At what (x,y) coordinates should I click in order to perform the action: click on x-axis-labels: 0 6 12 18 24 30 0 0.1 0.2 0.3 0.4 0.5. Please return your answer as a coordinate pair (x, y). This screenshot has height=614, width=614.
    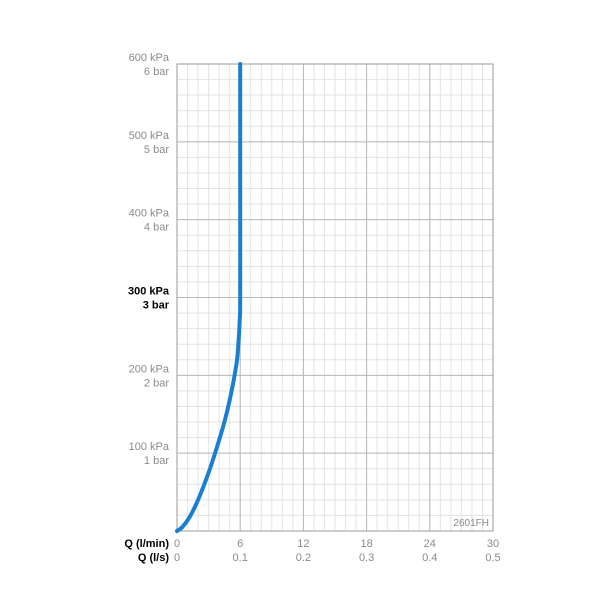
    Looking at the image, I should click on (337, 551).